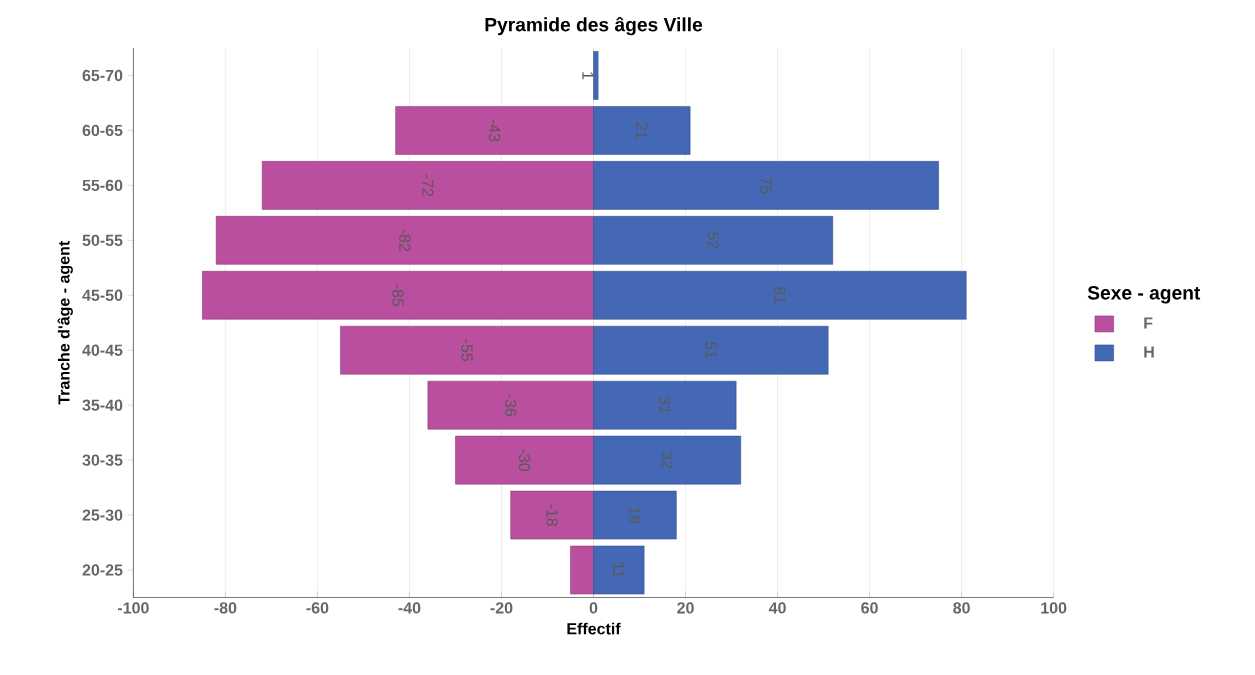 The height and width of the screenshot is (675, 1255). What do you see at coordinates (102, 75) in the screenshot?
I see `y-tick-label: 65-70` at bounding box center [102, 75].